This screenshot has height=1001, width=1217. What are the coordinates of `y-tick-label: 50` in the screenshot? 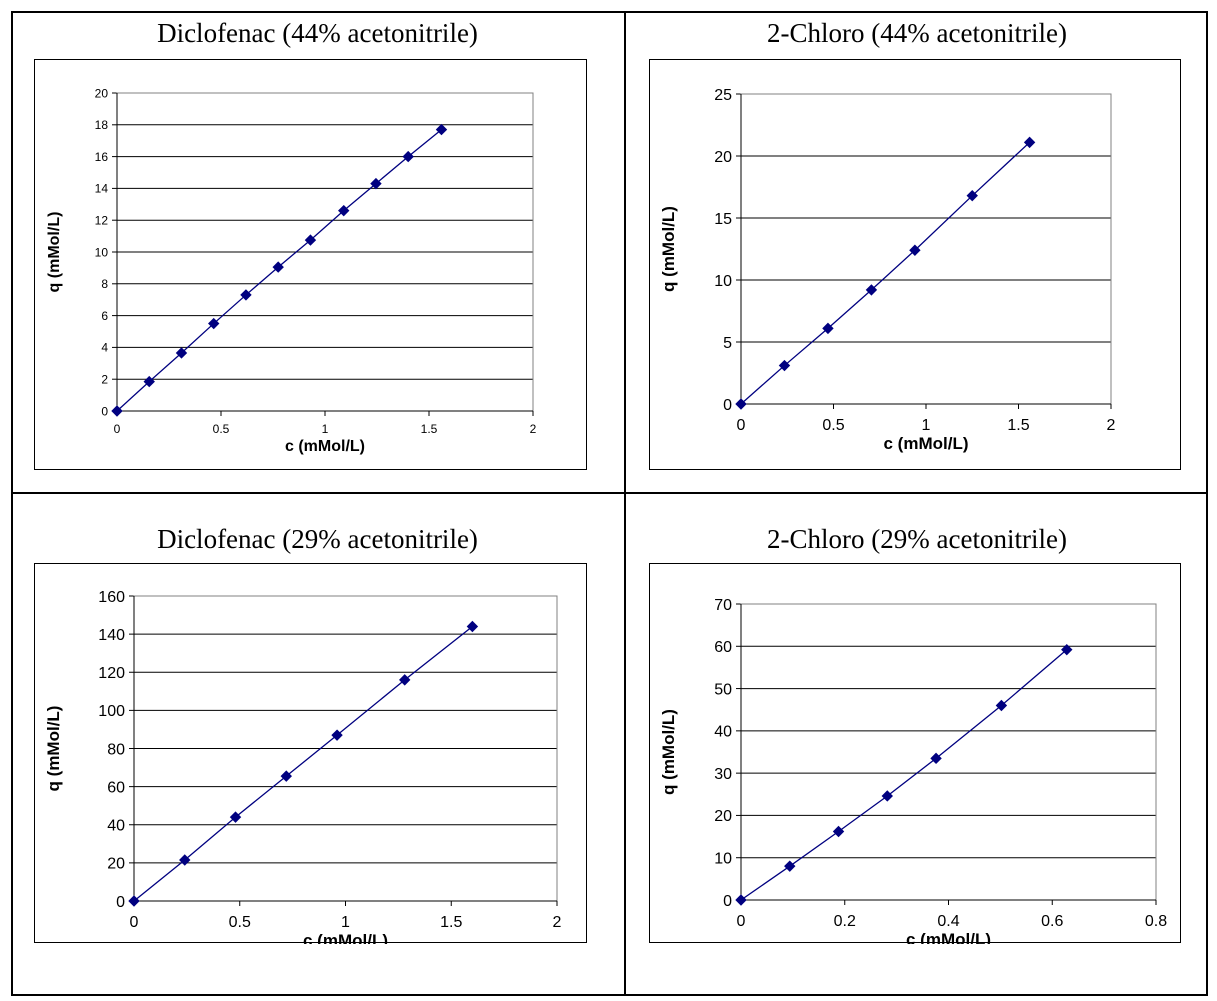 It's located at (723, 689).